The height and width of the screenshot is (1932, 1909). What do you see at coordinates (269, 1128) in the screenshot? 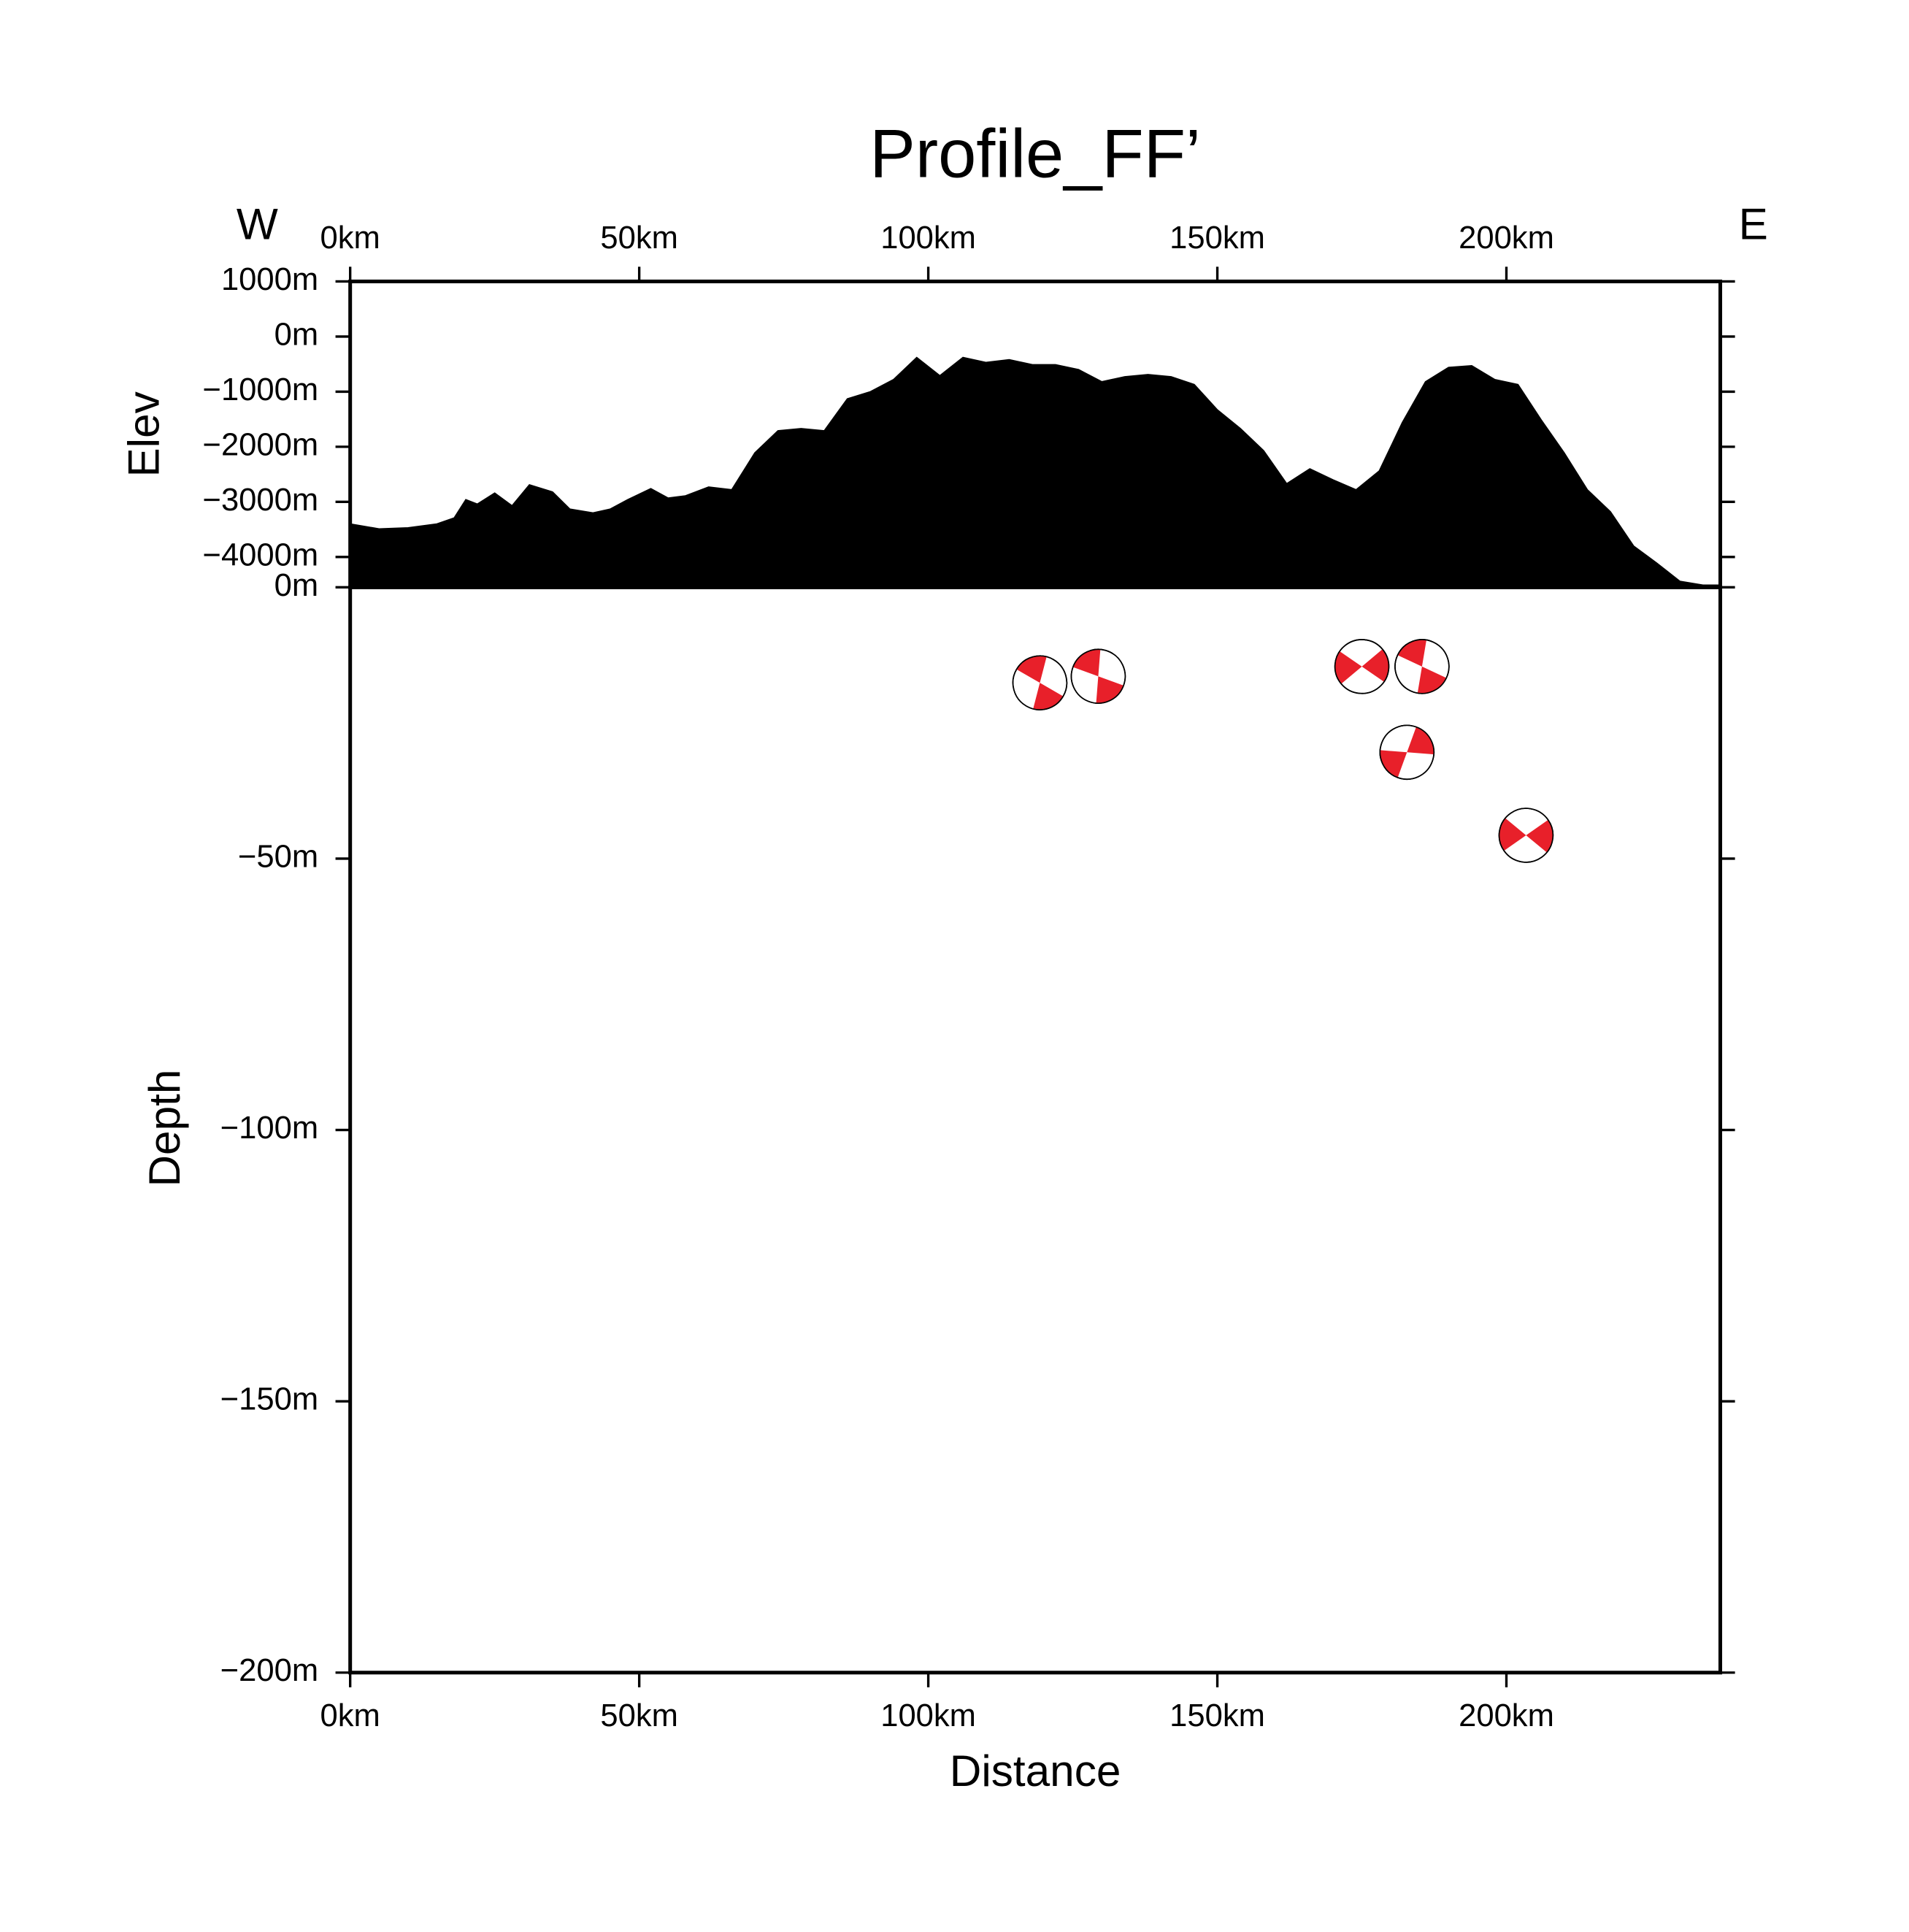
I see `y-tick-label: −100m` at bounding box center [269, 1128].